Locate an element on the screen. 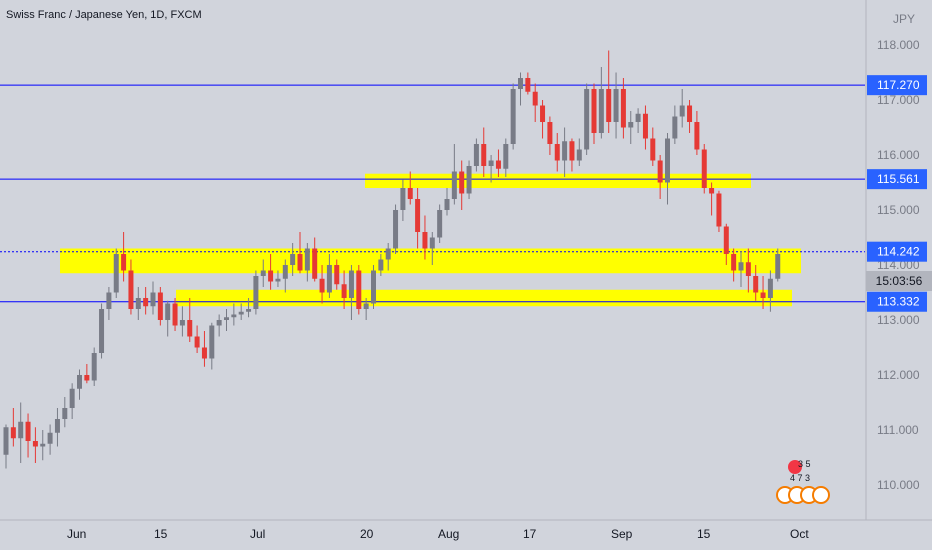 The height and width of the screenshot is (550, 932). price-label-text: 114.242 is located at coordinates (898, 252).